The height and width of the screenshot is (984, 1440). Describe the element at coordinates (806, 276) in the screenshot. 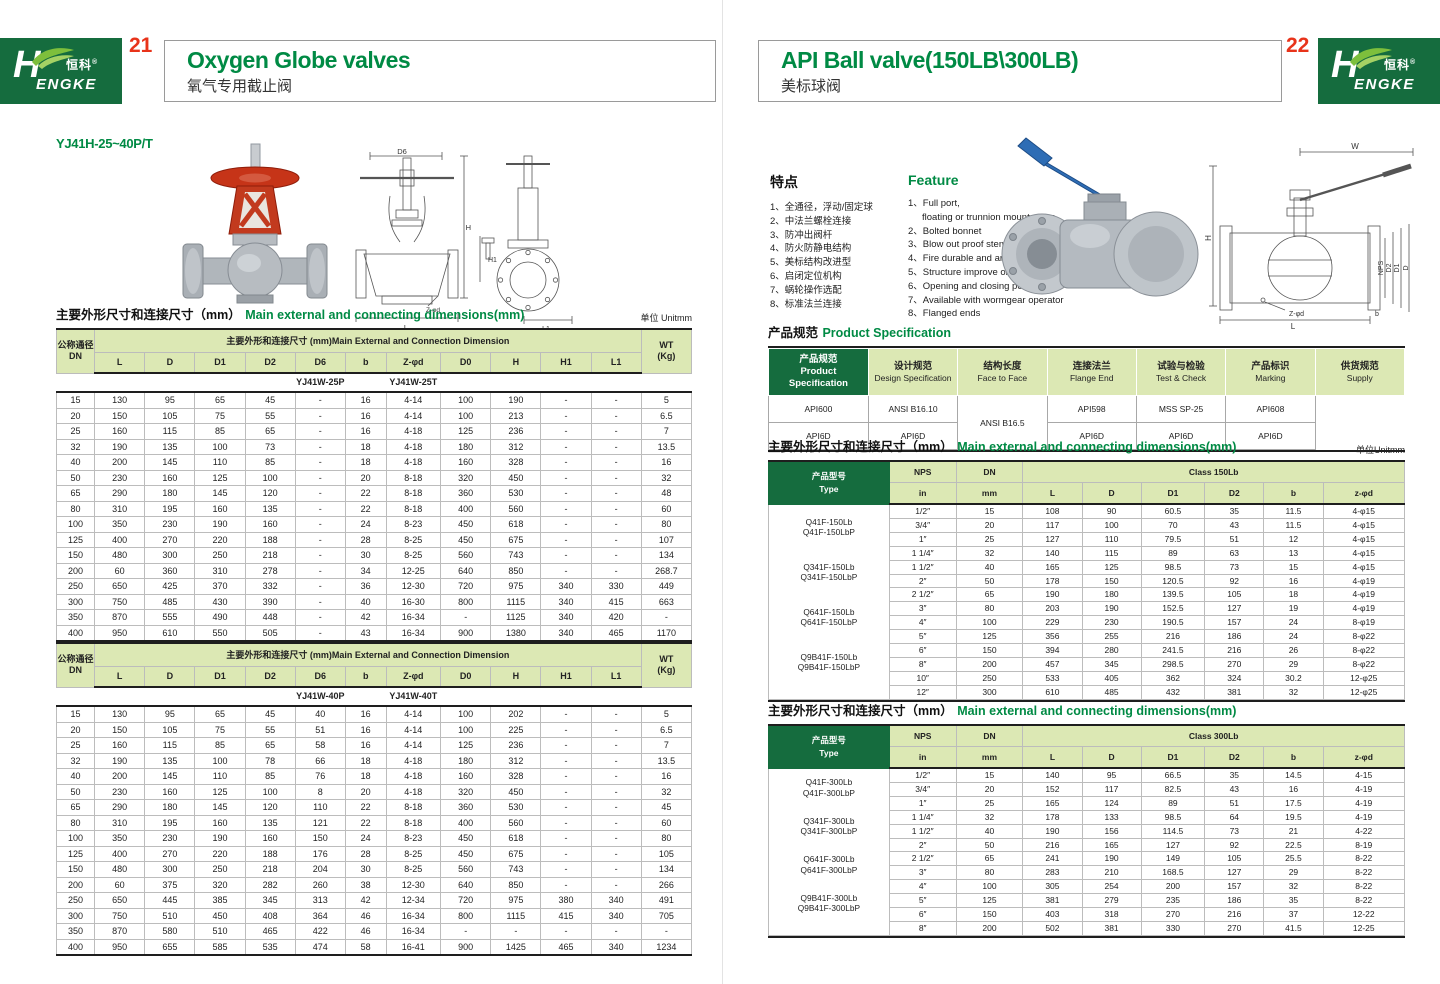

I see `list-item: 6、启闭定位机构` at that location.